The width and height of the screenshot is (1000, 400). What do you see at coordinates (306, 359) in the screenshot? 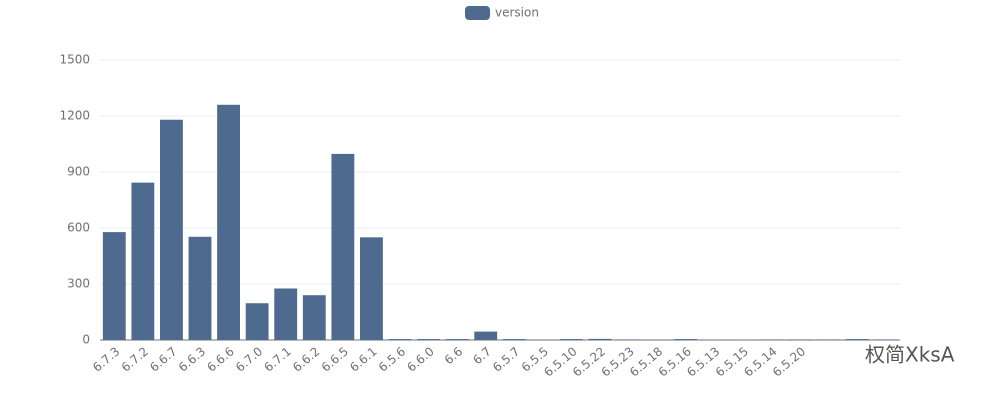
I see `x-tick-label: 6.6.2` at bounding box center [306, 359].